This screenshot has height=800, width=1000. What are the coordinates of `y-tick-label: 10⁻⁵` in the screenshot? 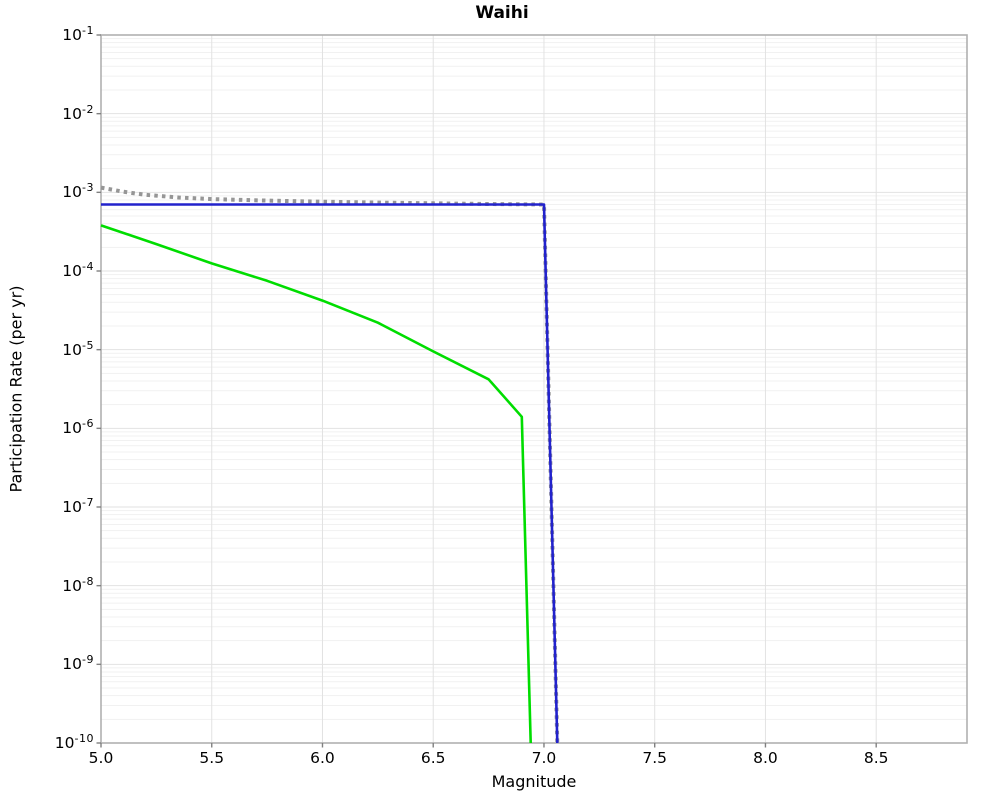 It's located at (78, 348).